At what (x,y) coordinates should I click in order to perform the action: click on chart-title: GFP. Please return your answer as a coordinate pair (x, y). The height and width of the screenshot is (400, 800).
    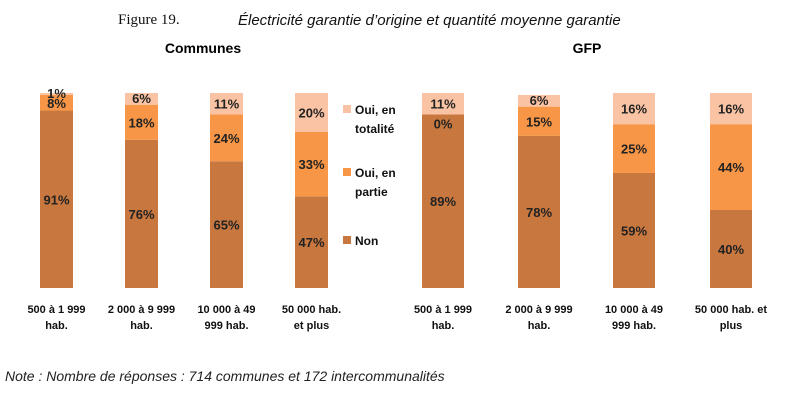
    Looking at the image, I should click on (587, 48).